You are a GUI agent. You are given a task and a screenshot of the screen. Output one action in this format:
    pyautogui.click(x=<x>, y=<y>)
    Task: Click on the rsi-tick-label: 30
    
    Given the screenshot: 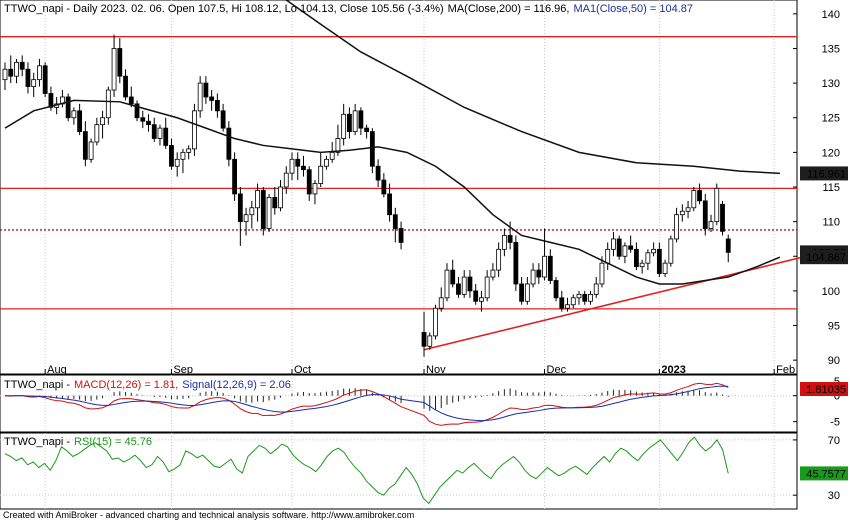 What is the action you would take?
    pyautogui.click(x=834, y=496)
    